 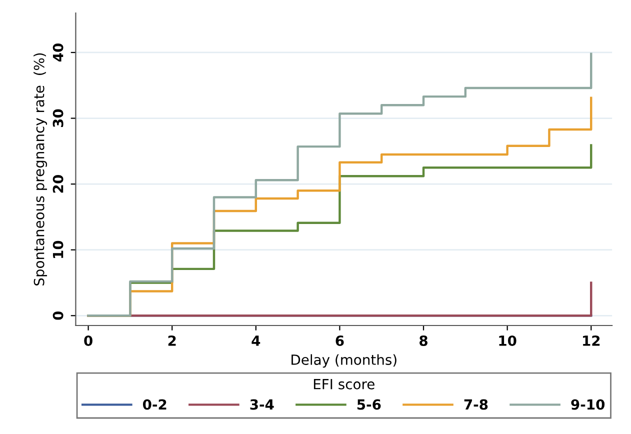 I want to click on x-tick-label: 2, so click(x=172, y=340).